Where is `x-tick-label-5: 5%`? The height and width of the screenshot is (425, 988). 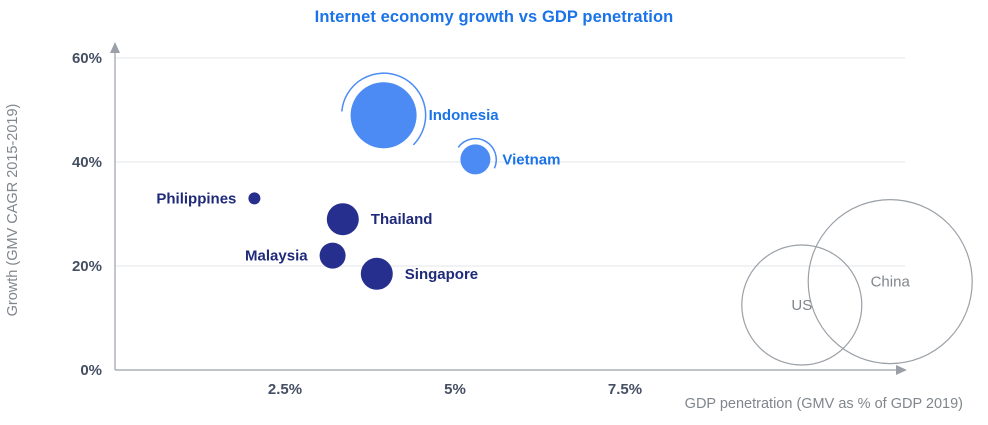 x-tick-label-5: 5% is located at coordinates (455, 389).